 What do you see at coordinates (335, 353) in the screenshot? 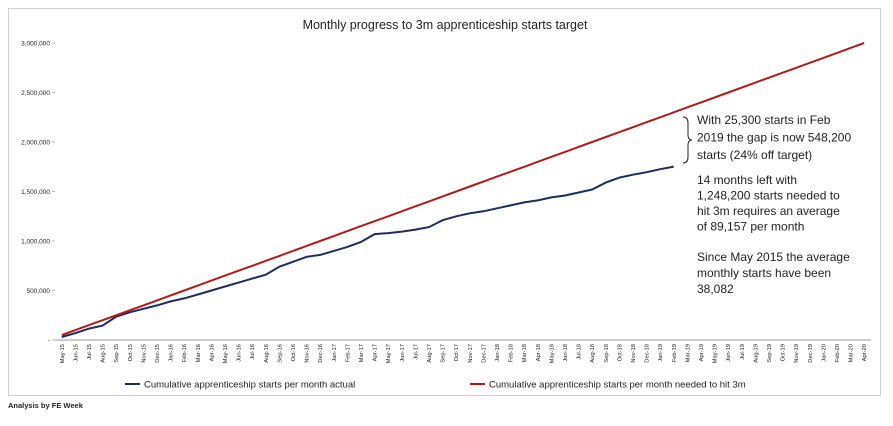
I see `x-tick-label: Jan-17` at bounding box center [335, 353].